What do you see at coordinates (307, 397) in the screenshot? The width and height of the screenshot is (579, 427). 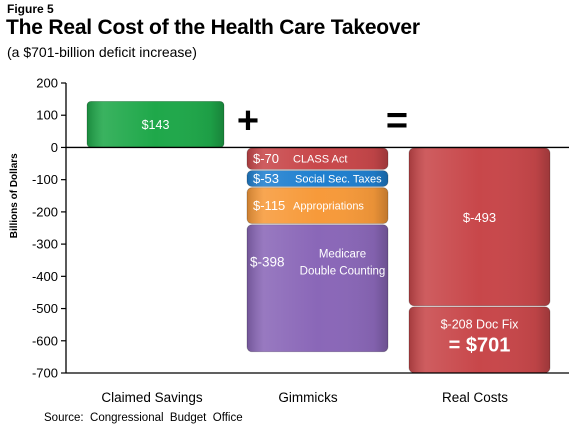 I see `x-category-label: Gimmicks` at bounding box center [307, 397].